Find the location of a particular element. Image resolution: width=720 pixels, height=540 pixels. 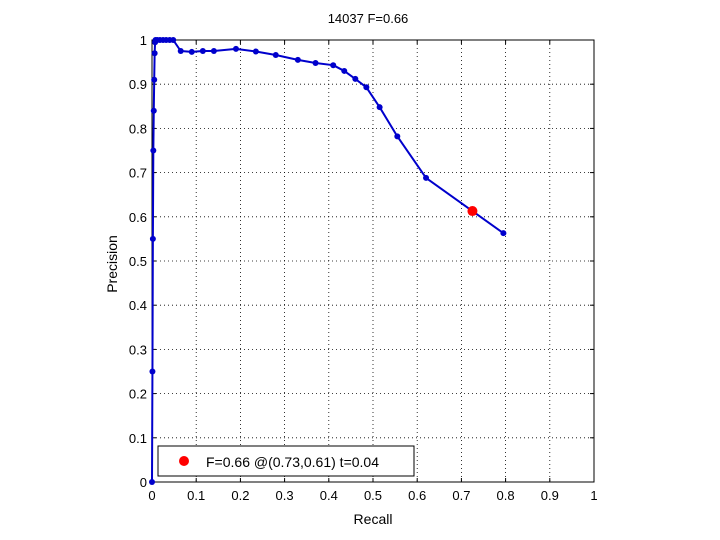

chart-title: 14037 F=0.66 is located at coordinates (368, 18).